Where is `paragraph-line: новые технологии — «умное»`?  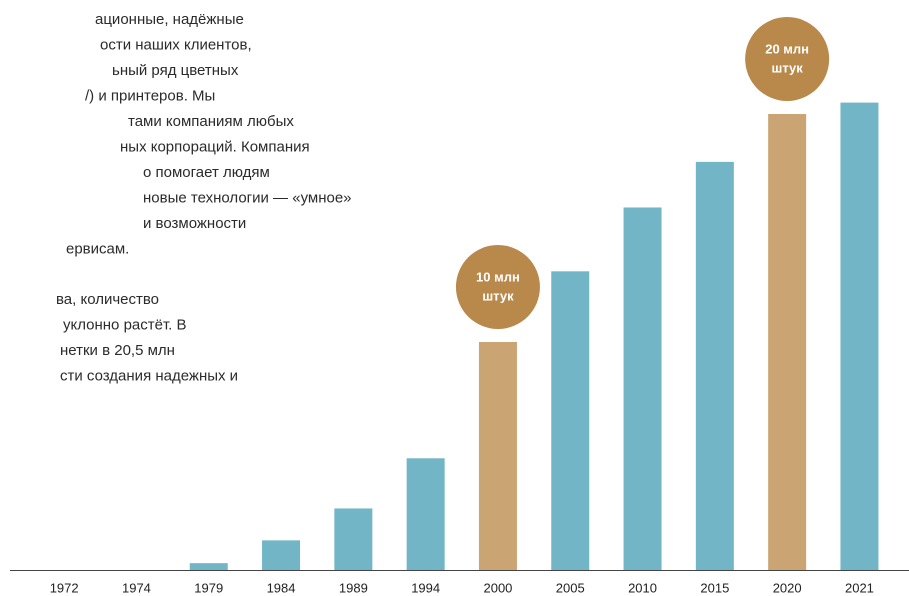 paragraph-line: новые технологии — «умное» is located at coordinates (247, 197).